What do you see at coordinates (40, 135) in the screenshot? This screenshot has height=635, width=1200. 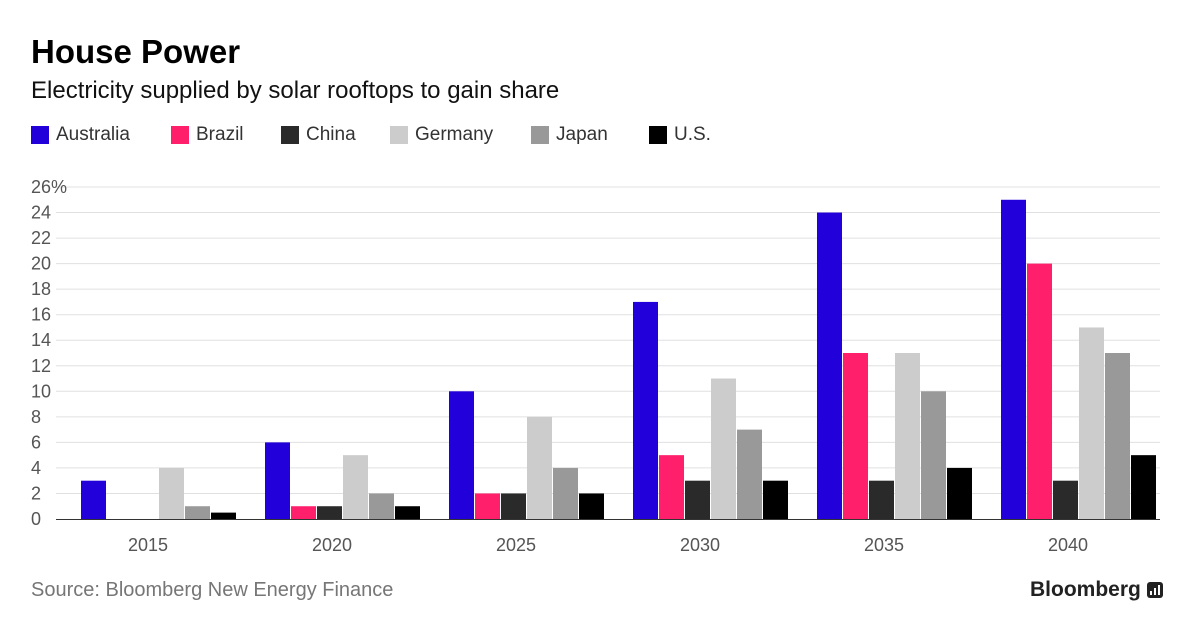 I see `legend-swatch-australia` at bounding box center [40, 135].